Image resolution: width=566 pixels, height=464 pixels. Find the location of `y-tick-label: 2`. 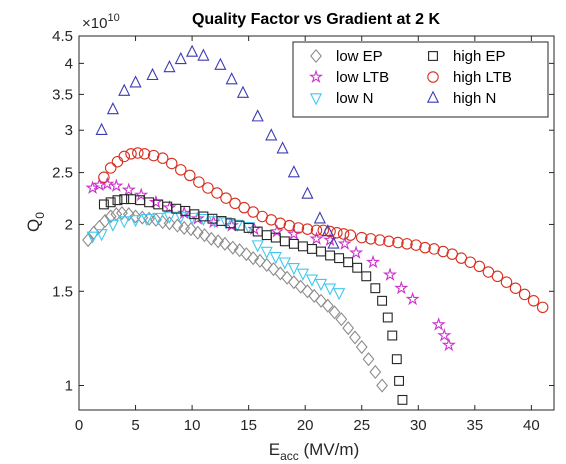

y-tick-label: 2 is located at coordinates (69, 224).